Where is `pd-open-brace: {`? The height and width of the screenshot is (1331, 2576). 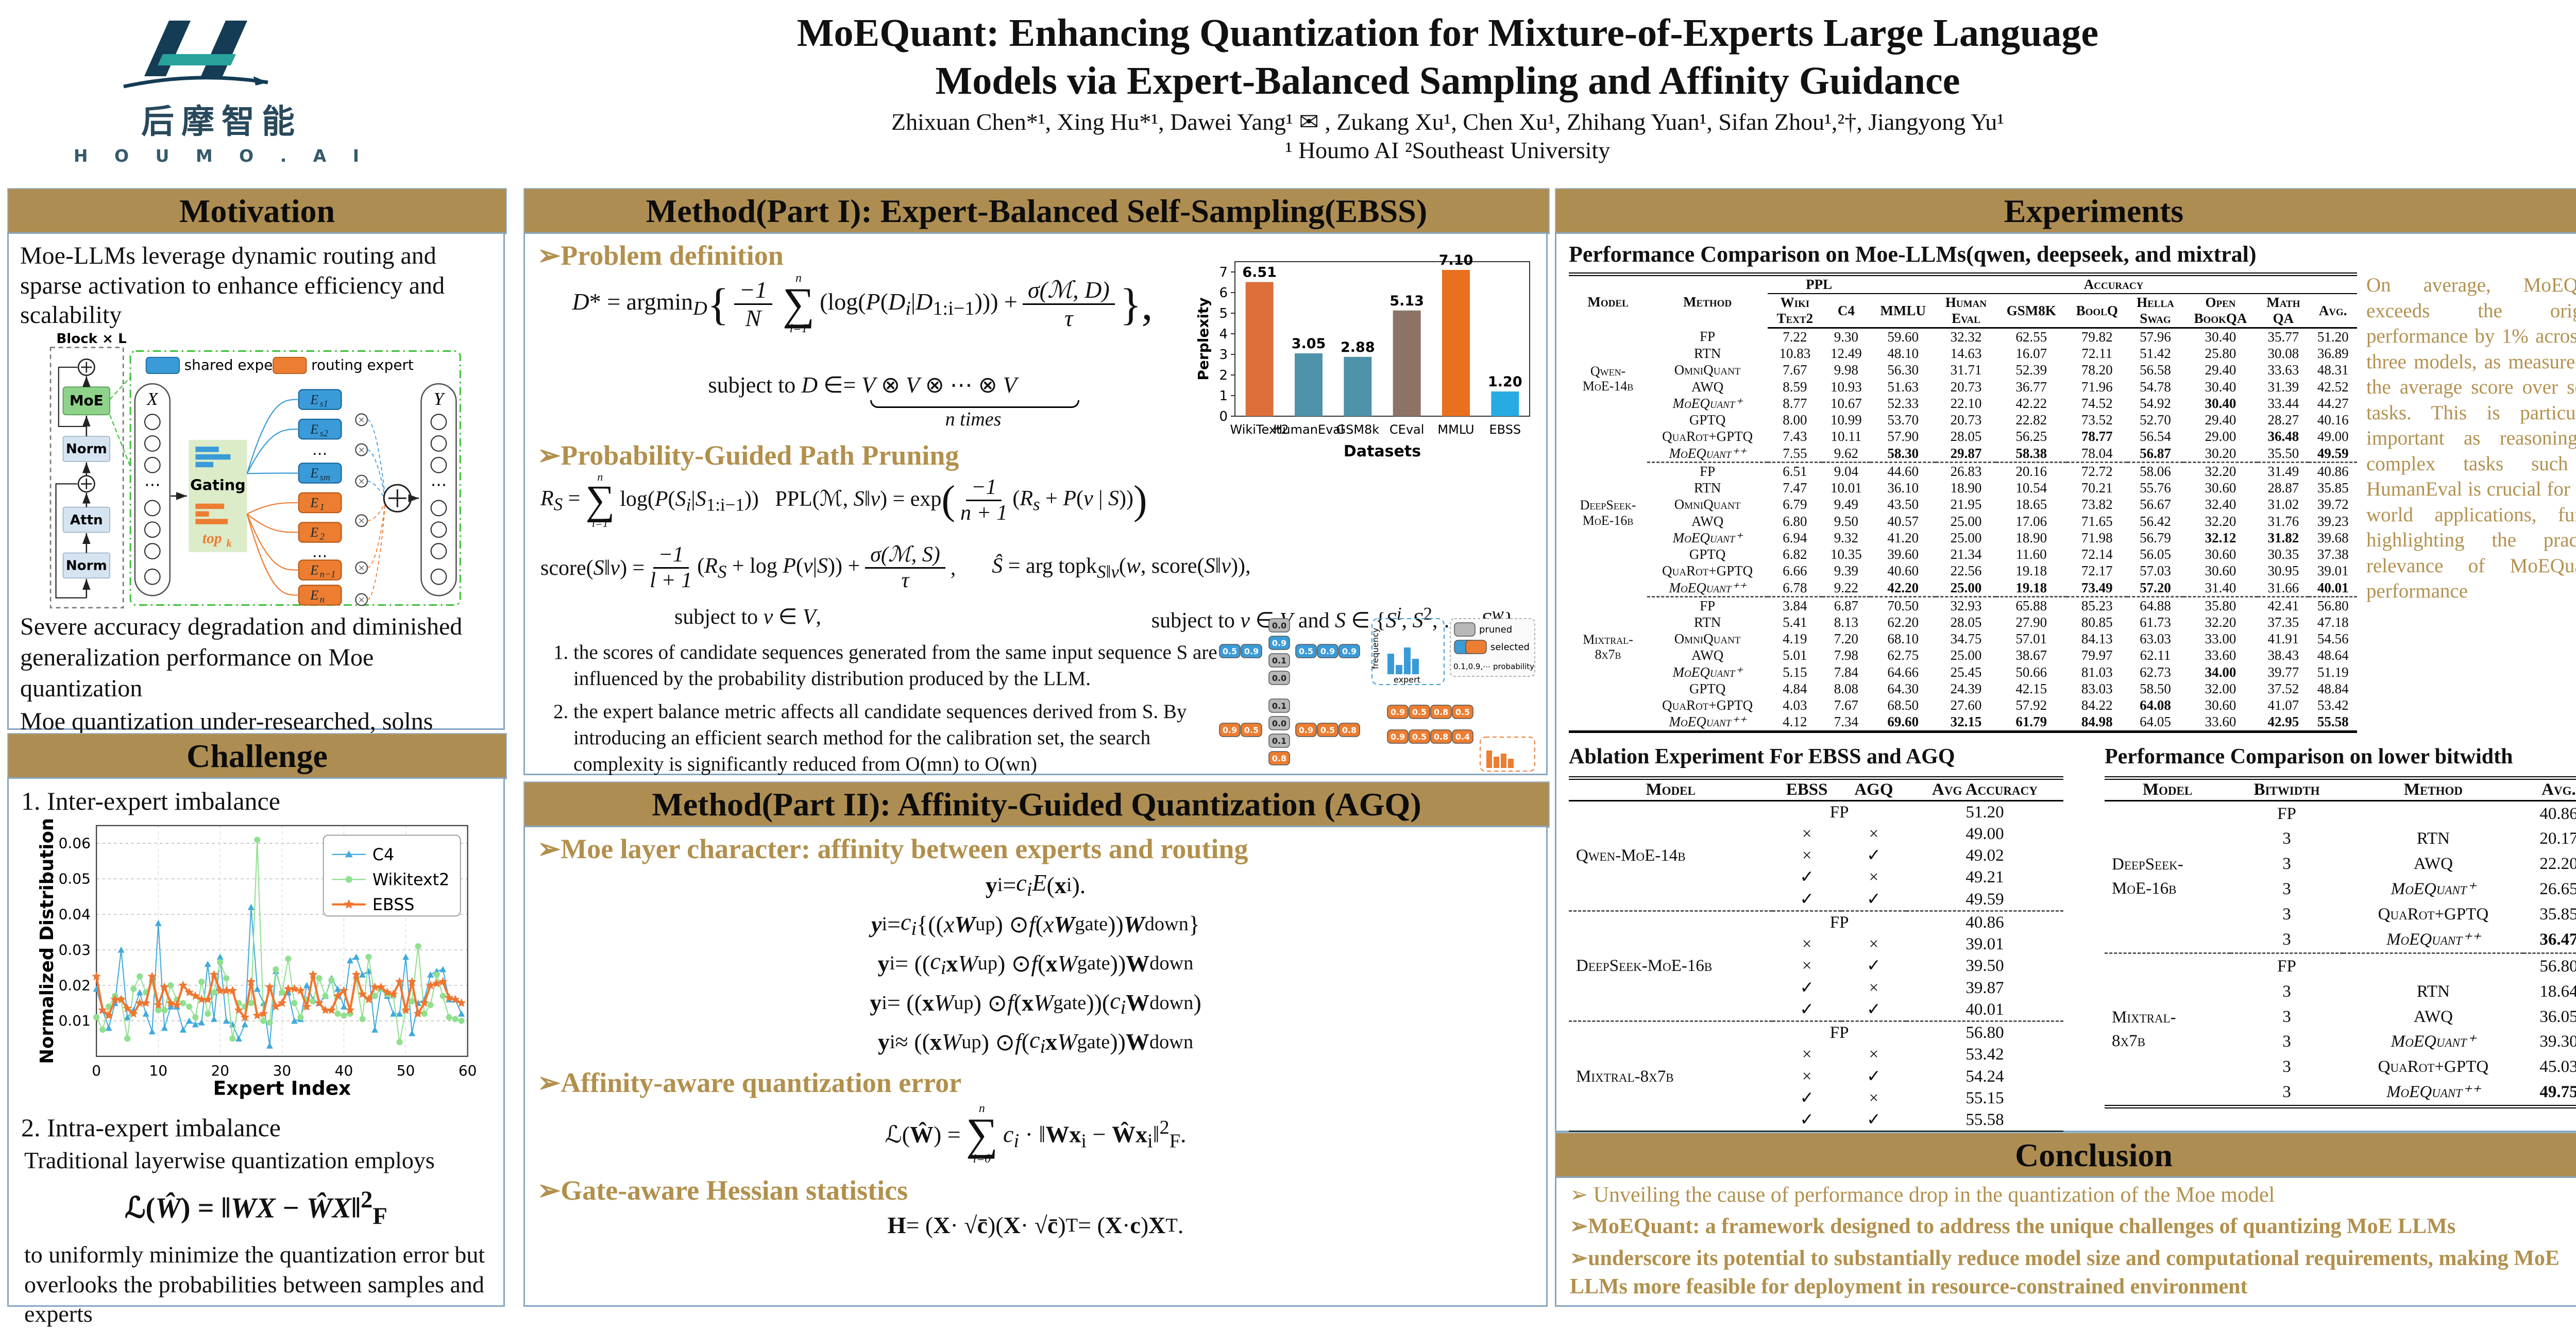 pd-open-brace: { is located at coordinates (718, 304).